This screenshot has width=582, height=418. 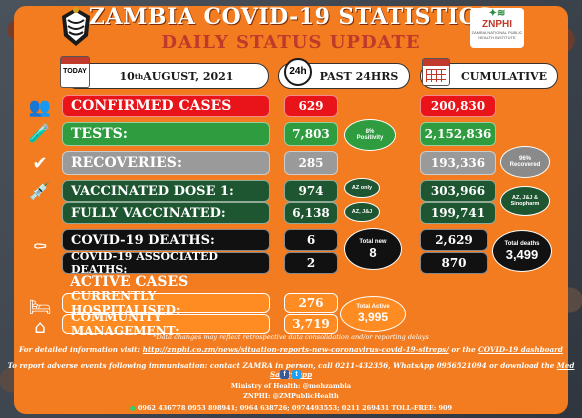 I want to click on syringe-icon: 💉, so click(x=40, y=191).